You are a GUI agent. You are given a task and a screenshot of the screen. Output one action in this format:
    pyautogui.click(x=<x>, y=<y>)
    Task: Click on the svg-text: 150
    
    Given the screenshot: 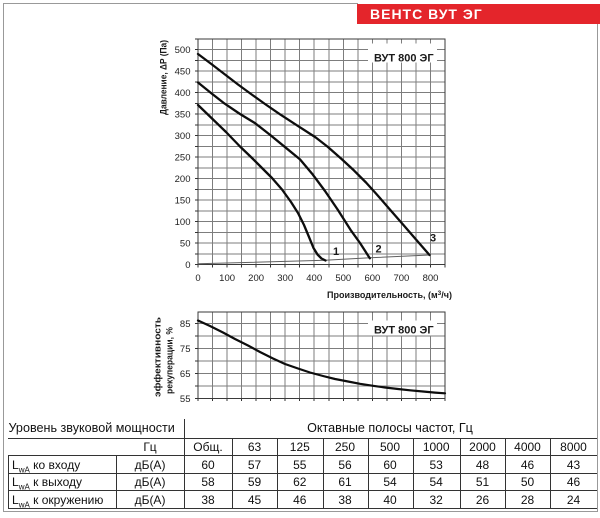 What is the action you would take?
    pyautogui.click(x=183, y=201)
    